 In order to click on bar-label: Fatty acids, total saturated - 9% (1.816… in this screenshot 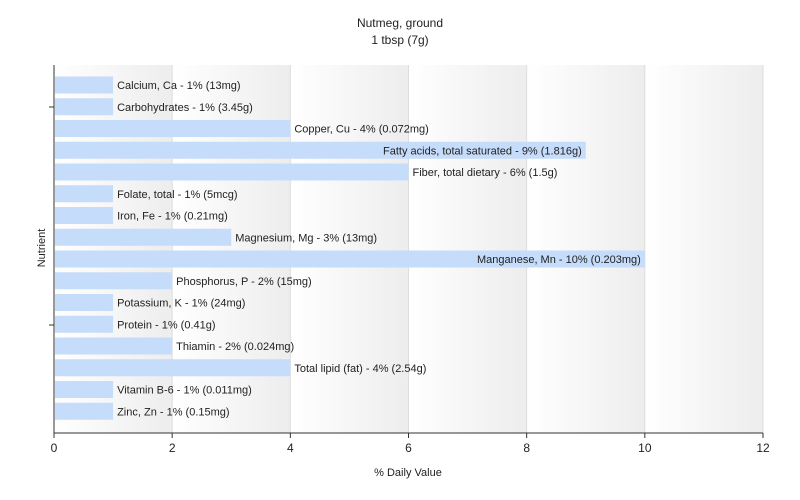, I will do `click(482, 151)`.